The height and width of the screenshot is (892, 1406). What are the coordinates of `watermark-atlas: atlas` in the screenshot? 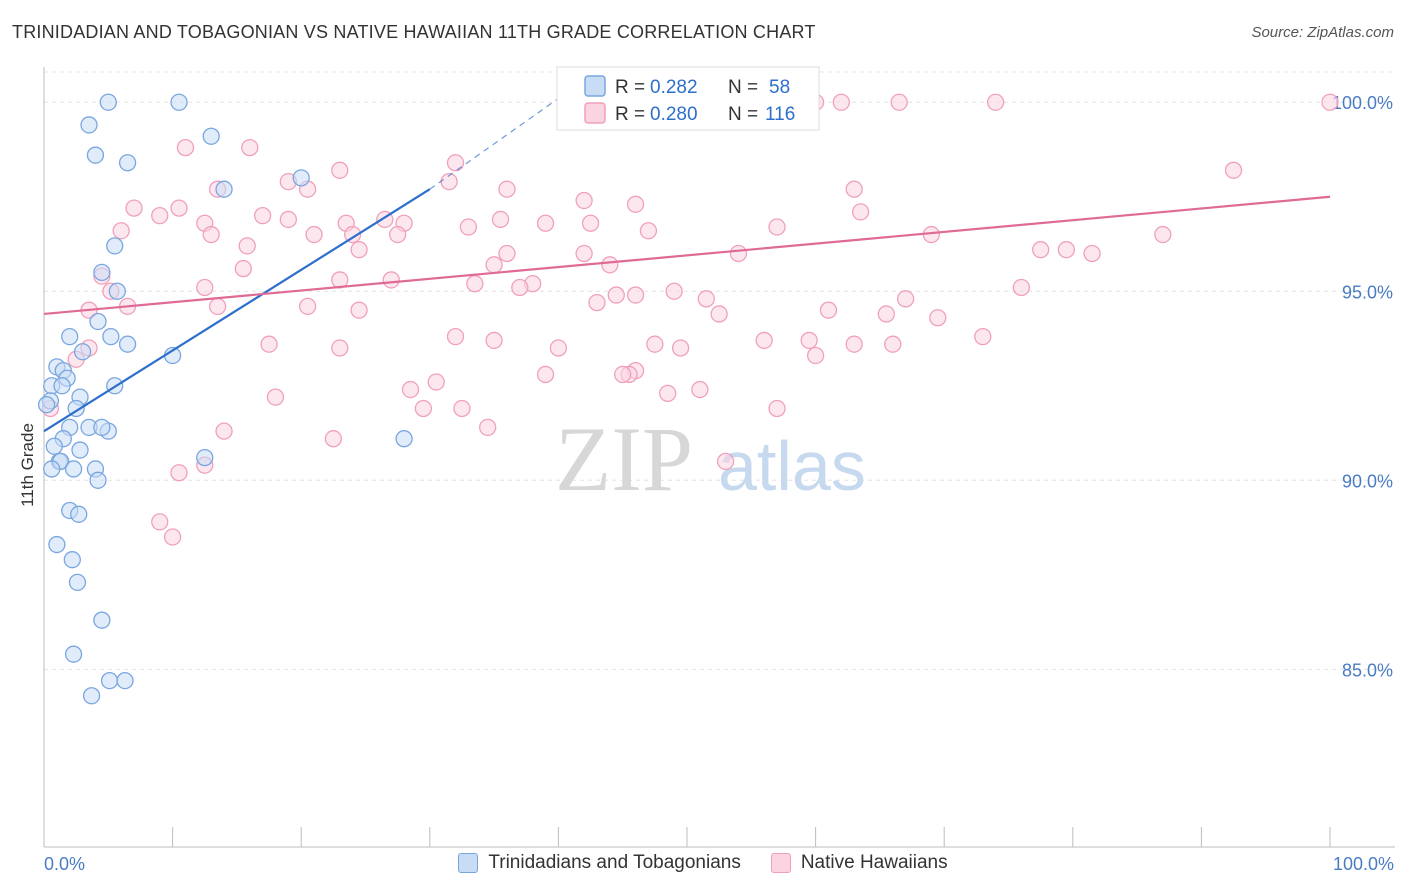 It's located at (792, 466).